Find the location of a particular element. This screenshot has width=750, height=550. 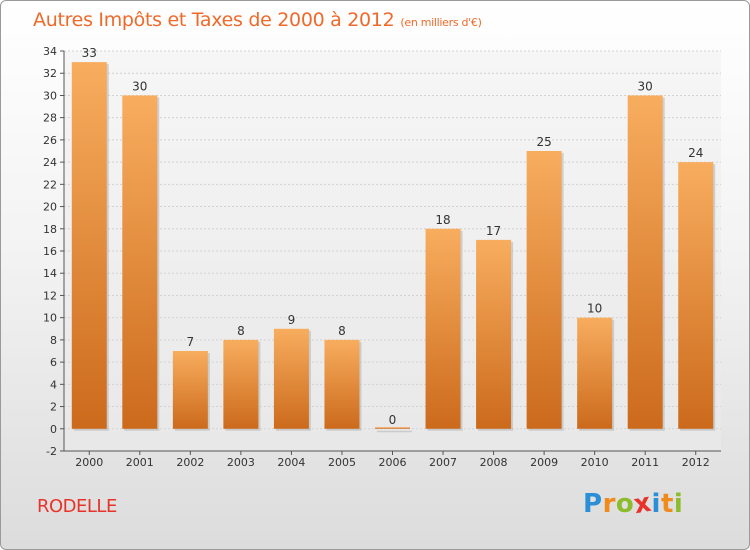

y-tick-label: 18 is located at coordinates (50, 229).